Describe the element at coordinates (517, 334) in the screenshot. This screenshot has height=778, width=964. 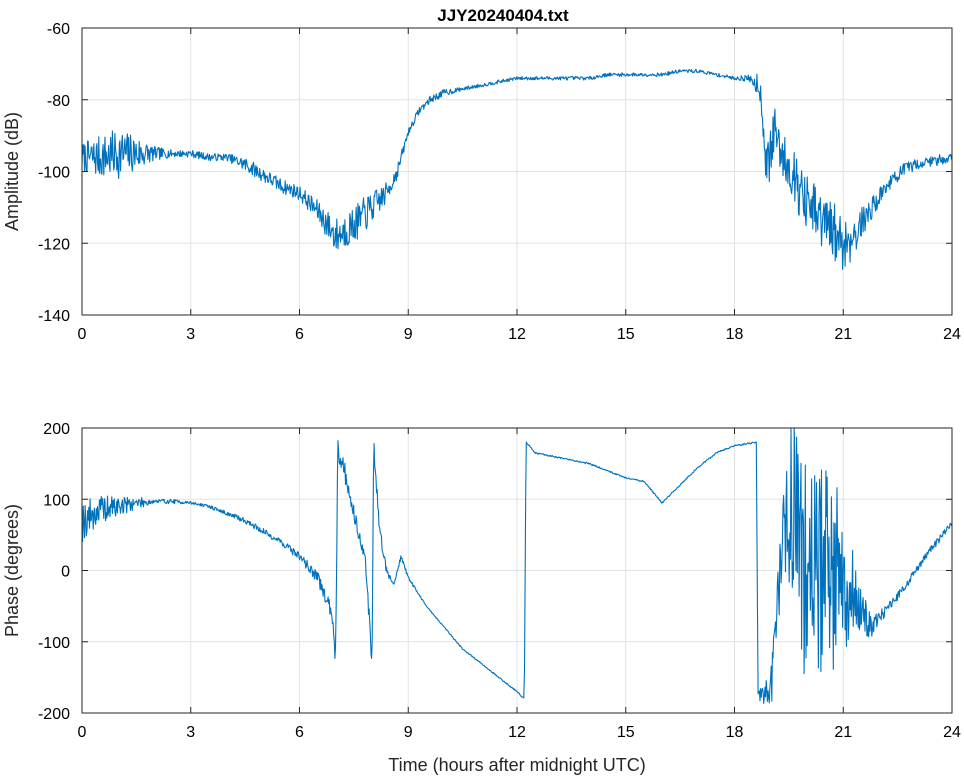
I see `amplitude-x-tick-label: 12` at that location.